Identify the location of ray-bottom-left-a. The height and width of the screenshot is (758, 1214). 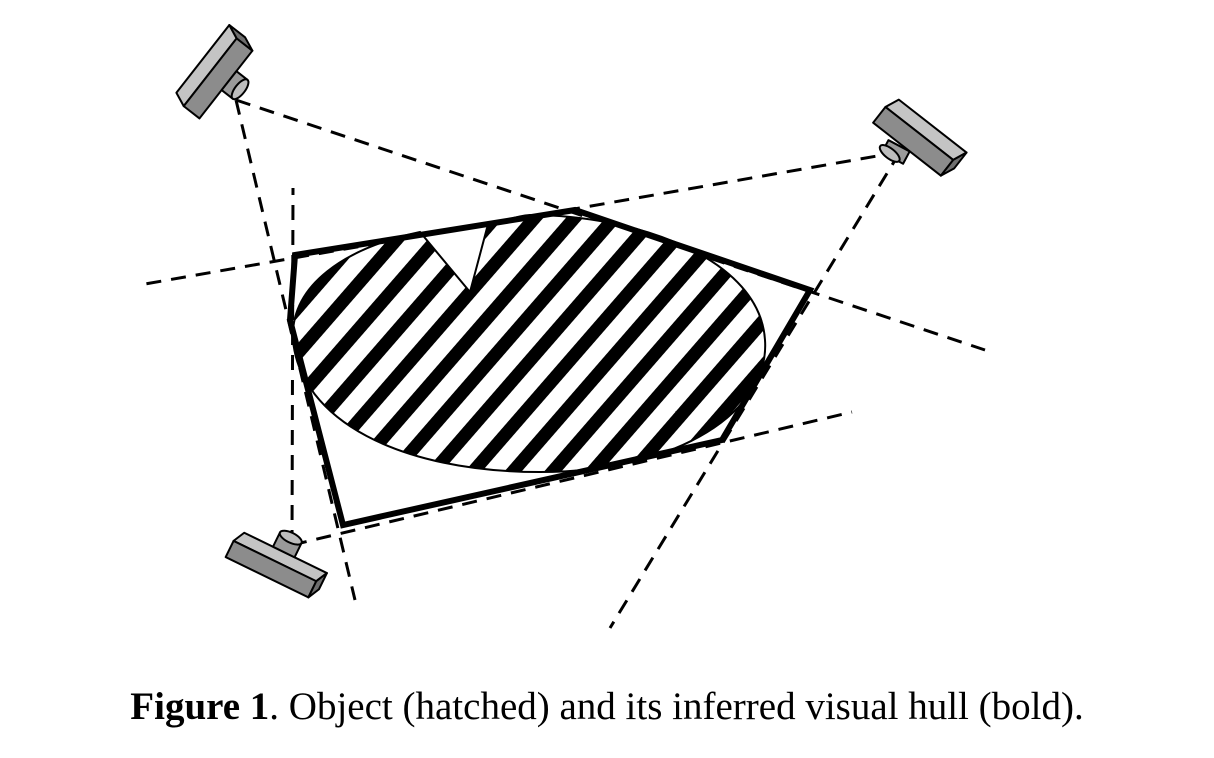
(292, 366).